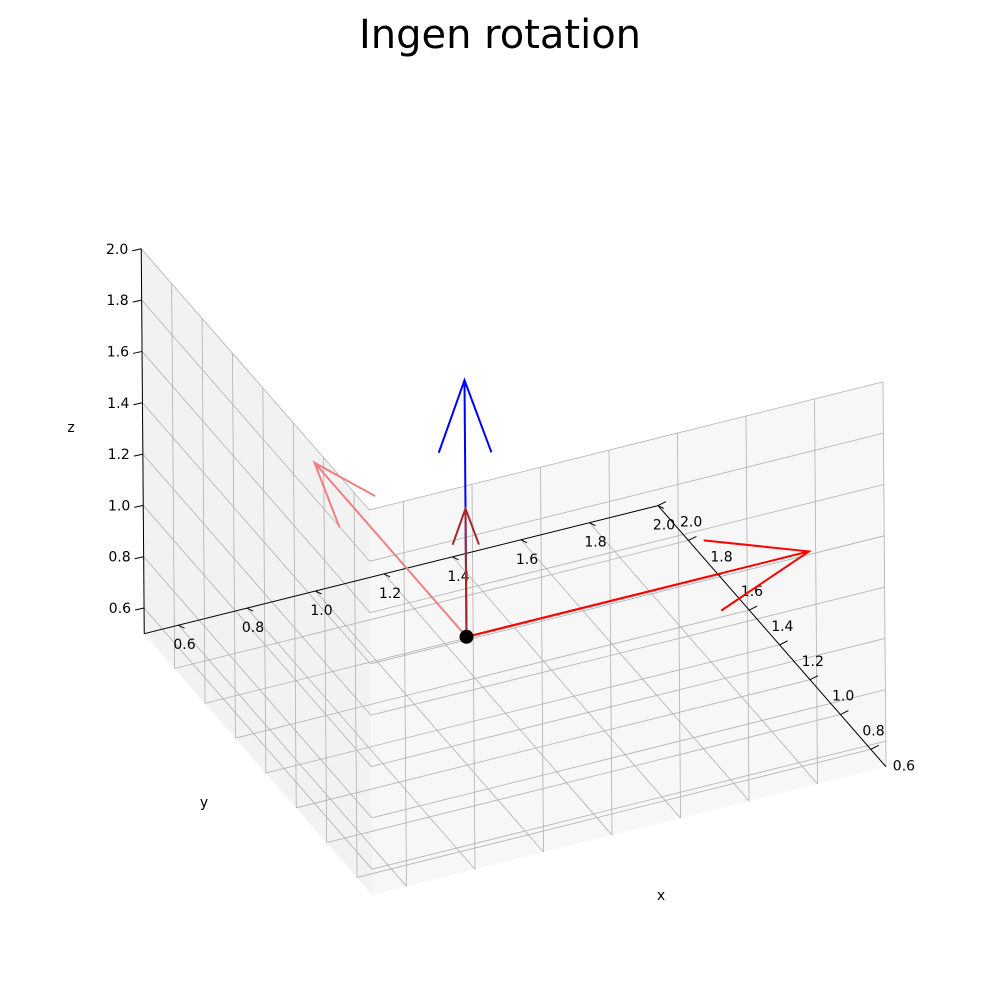 The width and height of the screenshot is (1000, 1000). Describe the element at coordinates (118, 352) in the screenshot. I see `z-tick-label: 1.6` at that location.